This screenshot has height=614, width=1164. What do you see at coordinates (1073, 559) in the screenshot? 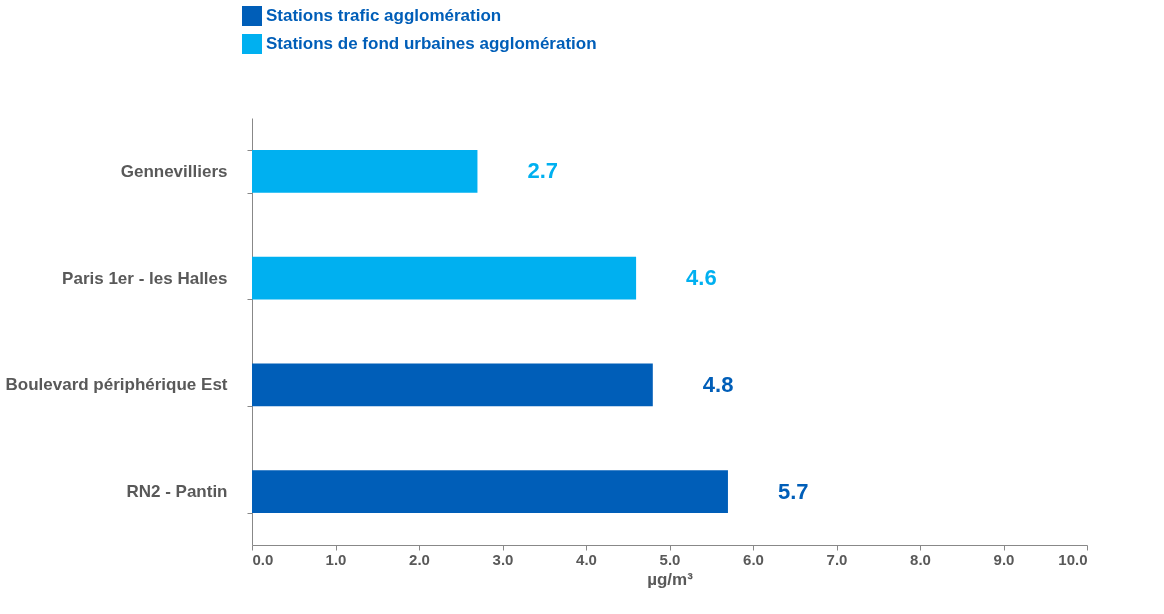
I see `x-tick-label: 10.0` at bounding box center [1073, 559].